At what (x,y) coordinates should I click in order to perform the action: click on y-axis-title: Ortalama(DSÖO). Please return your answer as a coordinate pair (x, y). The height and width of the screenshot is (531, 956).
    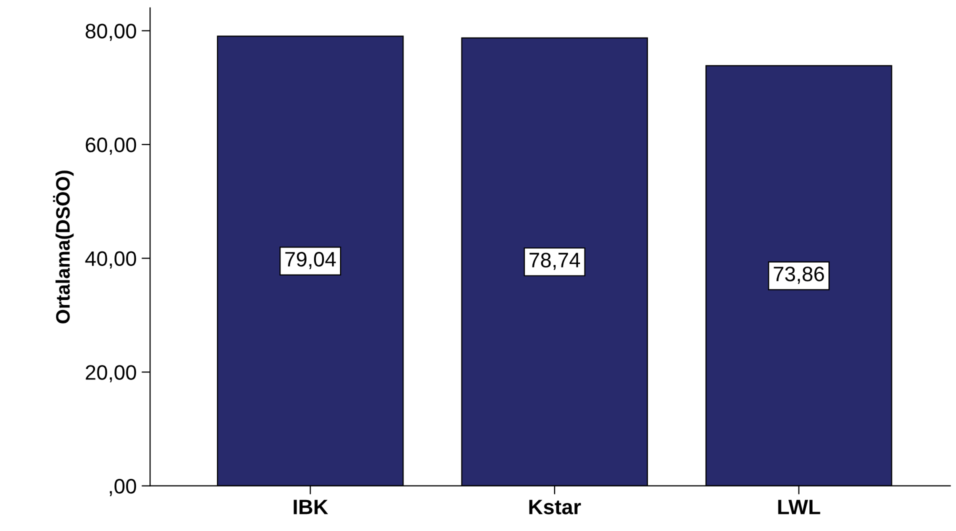
    Looking at the image, I should click on (63, 247).